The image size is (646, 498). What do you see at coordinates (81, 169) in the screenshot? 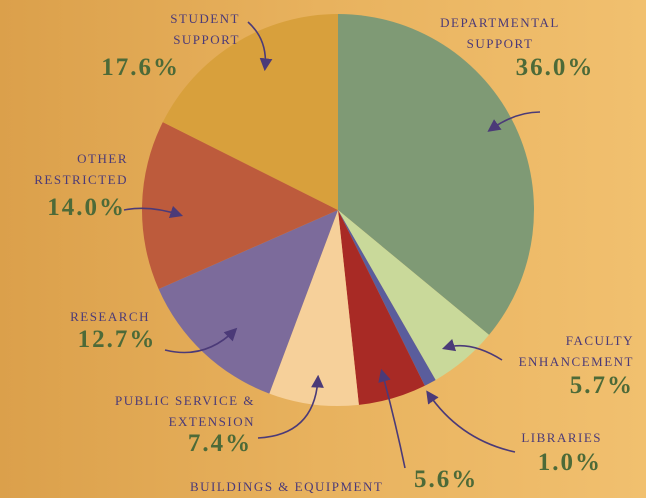
I see `slice-label: OTHER RESTRICTED` at bounding box center [81, 169].